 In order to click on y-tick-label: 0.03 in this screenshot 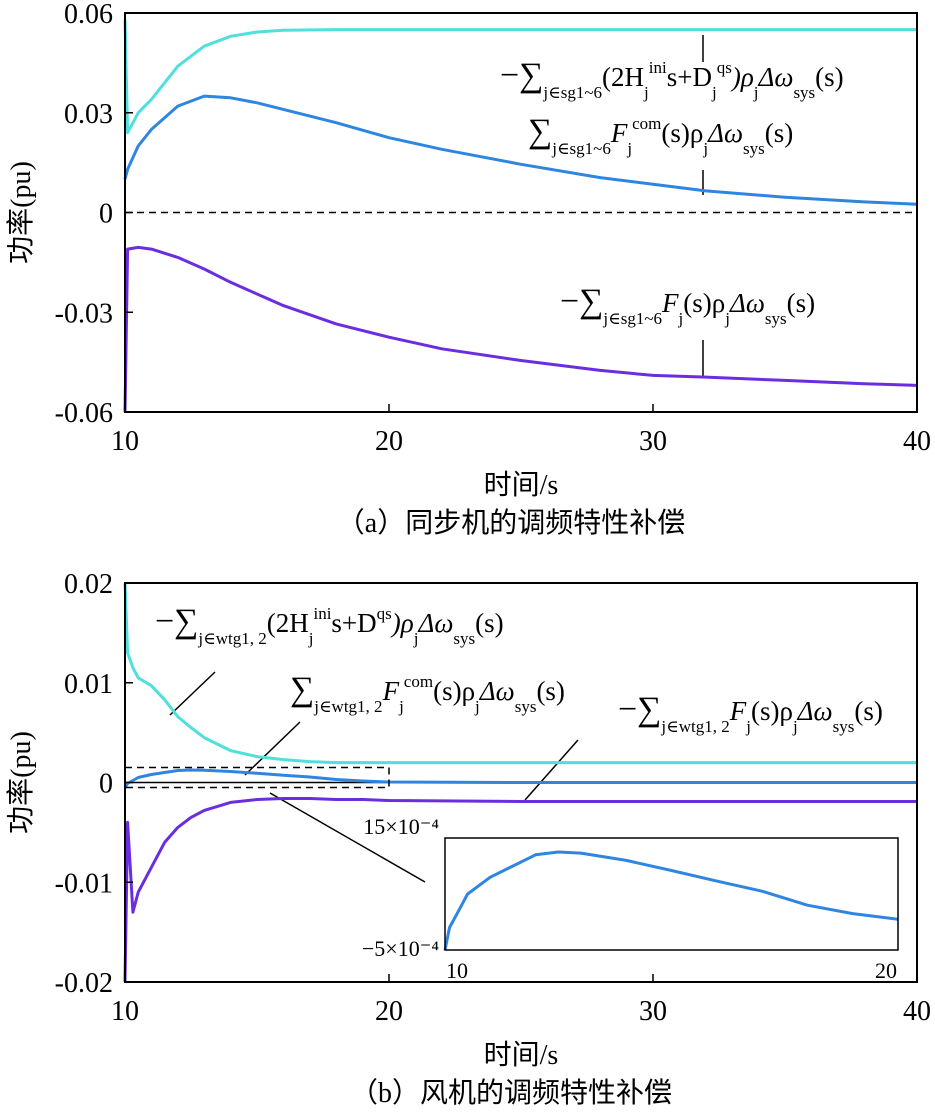, I will do `click(88, 114)`.